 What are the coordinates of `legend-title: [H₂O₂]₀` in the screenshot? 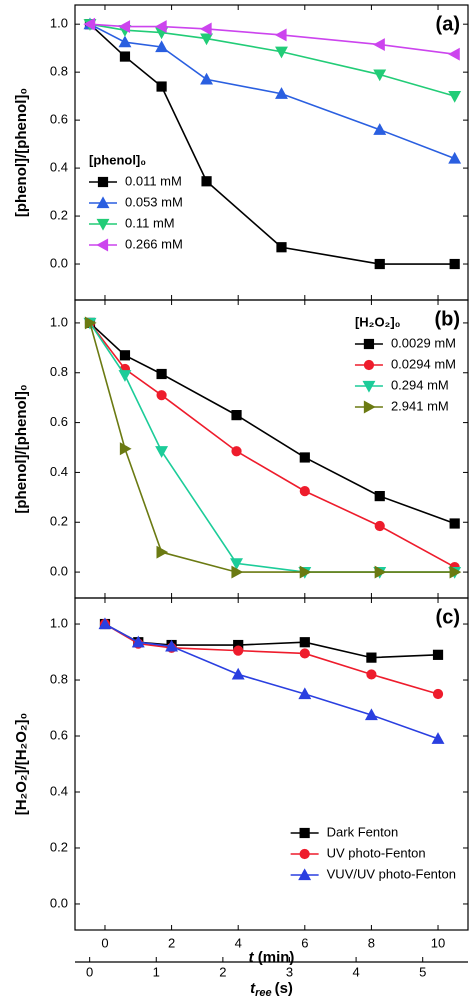 It's located at (378, 321).